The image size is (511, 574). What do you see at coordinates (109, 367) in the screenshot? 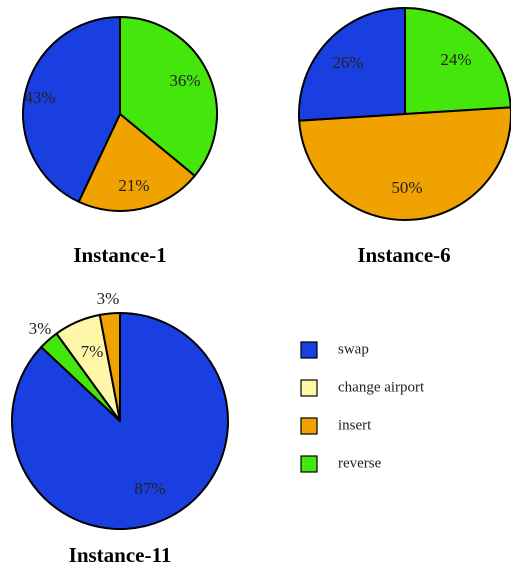
I see `pie-slice-instance-11-insert` at bounding box center [109, 367].